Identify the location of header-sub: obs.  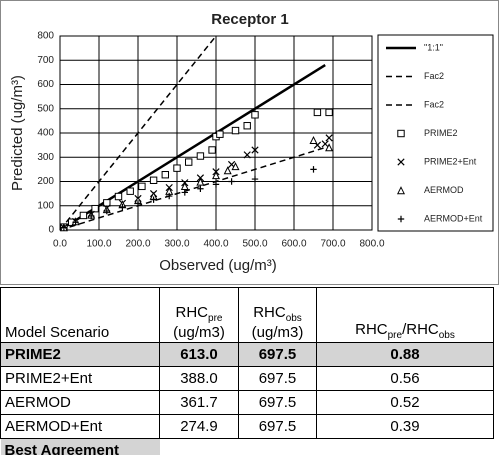
(293, 318).